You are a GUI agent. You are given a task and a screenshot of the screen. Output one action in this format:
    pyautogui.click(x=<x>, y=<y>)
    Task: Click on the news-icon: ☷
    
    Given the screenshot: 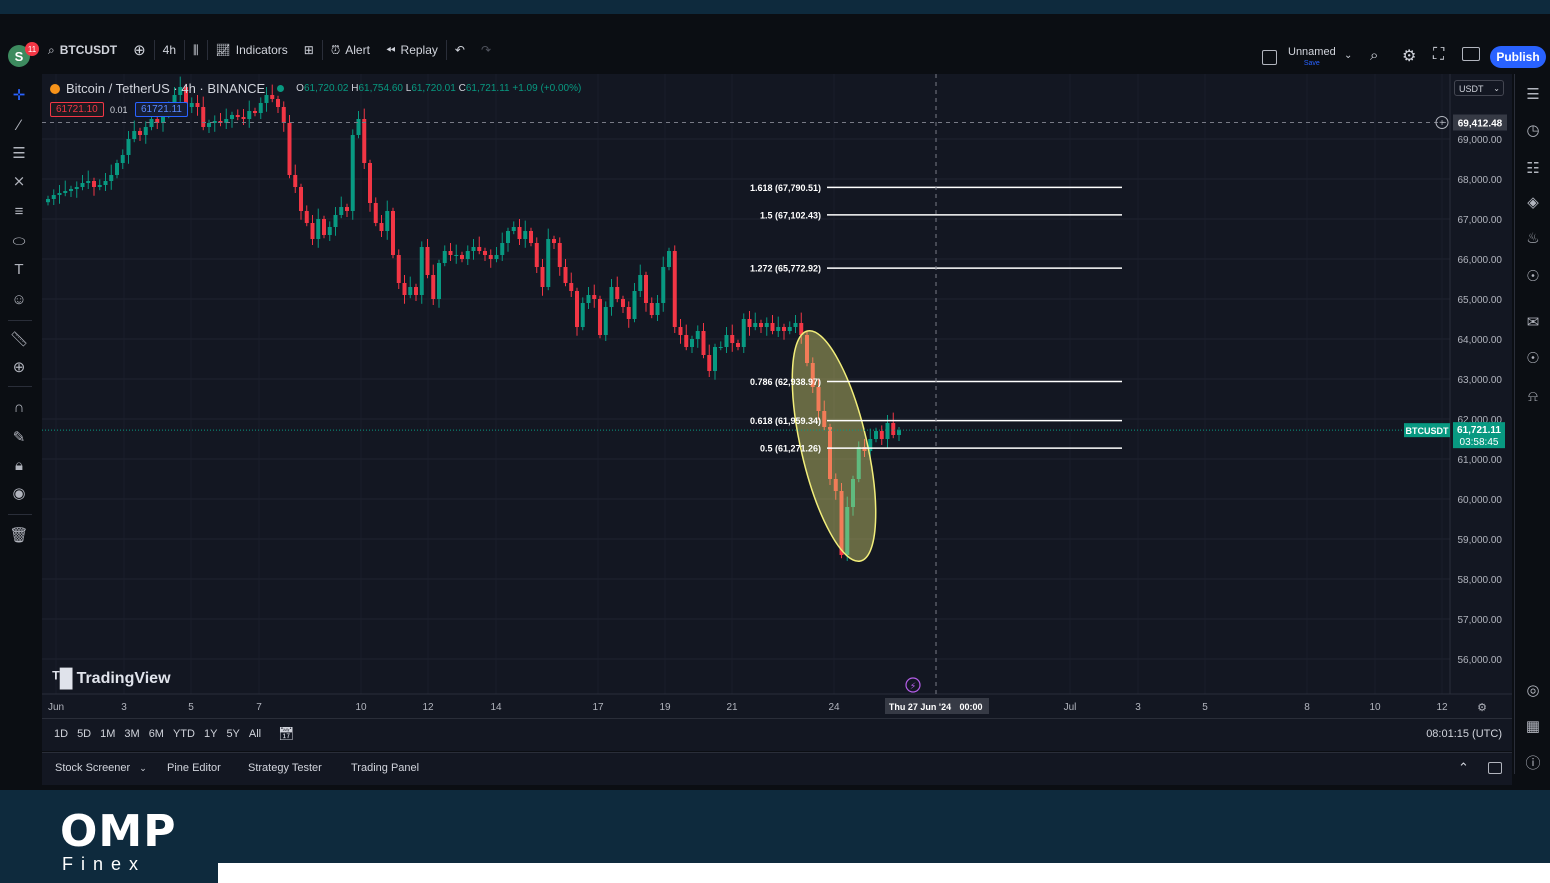 What is the action you would take?
    pyautogui.click(x=1533, y=168)
    